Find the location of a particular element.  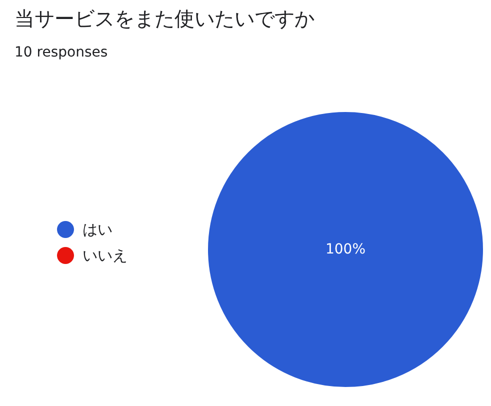

chart-title: 当サービスをまた使いたいですか is located at coordinates (164, 18).